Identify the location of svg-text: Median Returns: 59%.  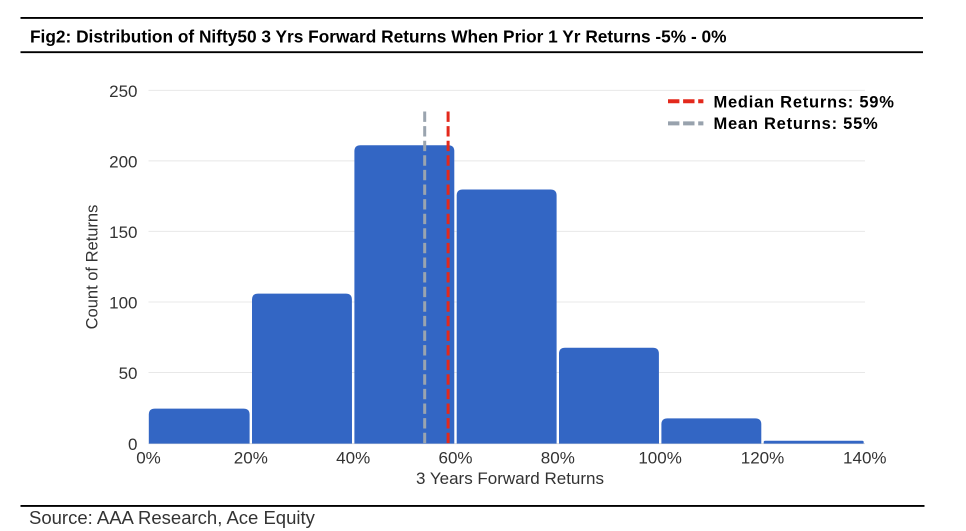
(804, 103).